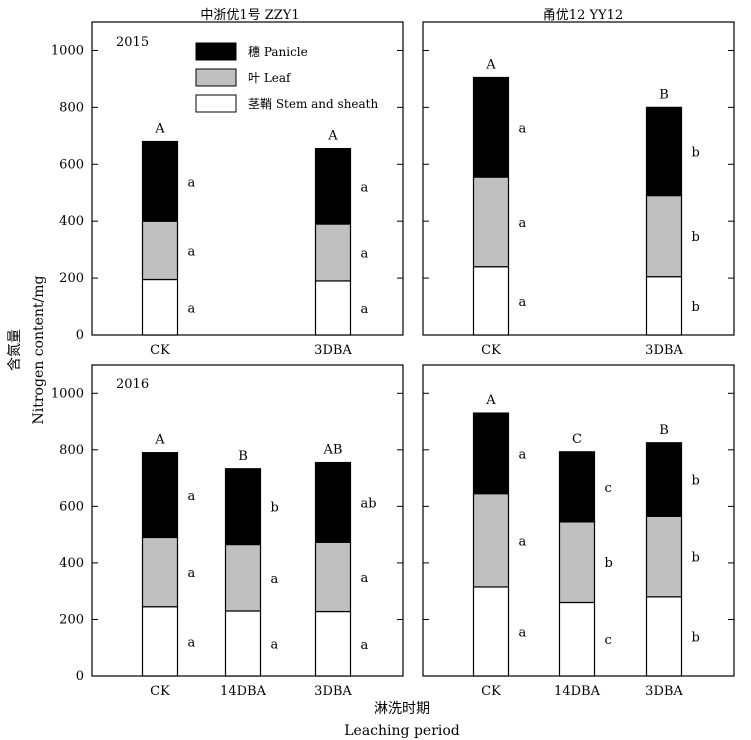 This screenshot has height=740, width=751. What do you see at coordinates (583, 15) in the screenshot?
I see `column-title-yy12: 甬优12 YY12` at bounding box center [583, 15].